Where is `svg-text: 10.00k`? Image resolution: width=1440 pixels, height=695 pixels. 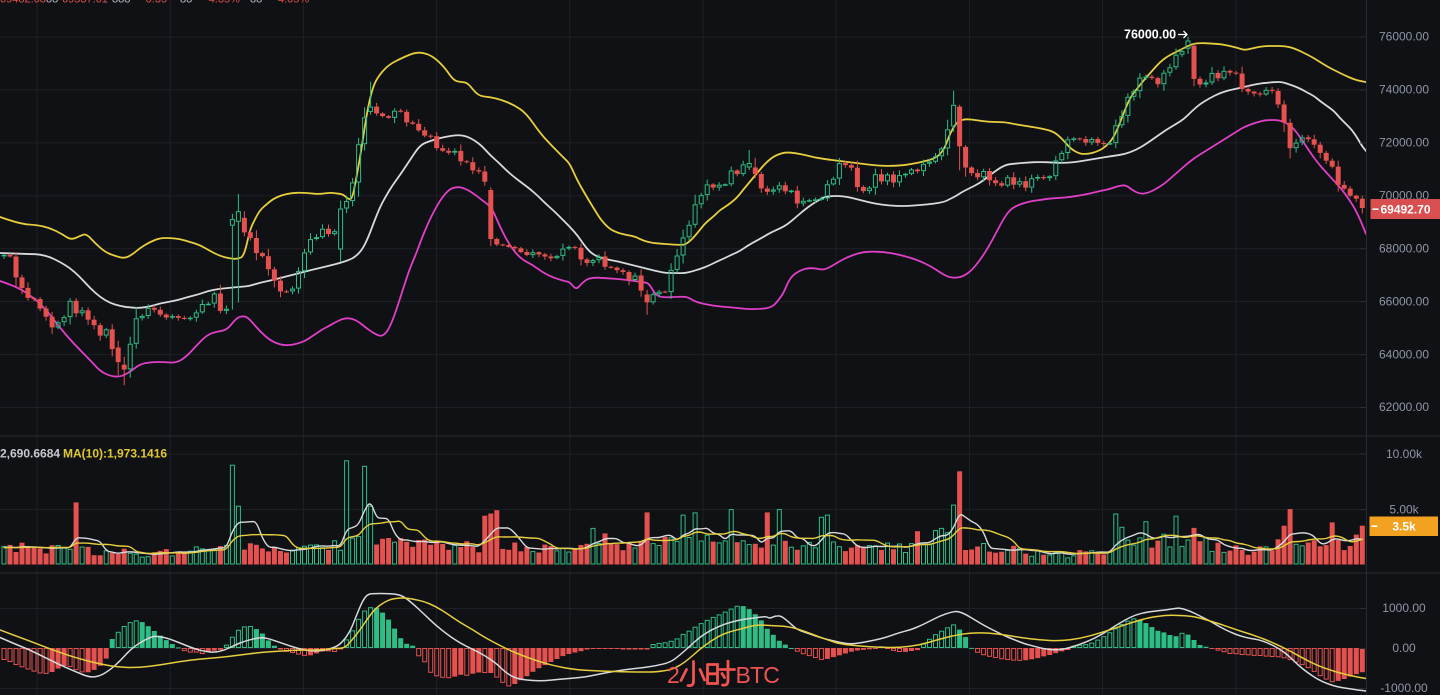 svg-text: 10.00k is located at coordinates (1404, 454).